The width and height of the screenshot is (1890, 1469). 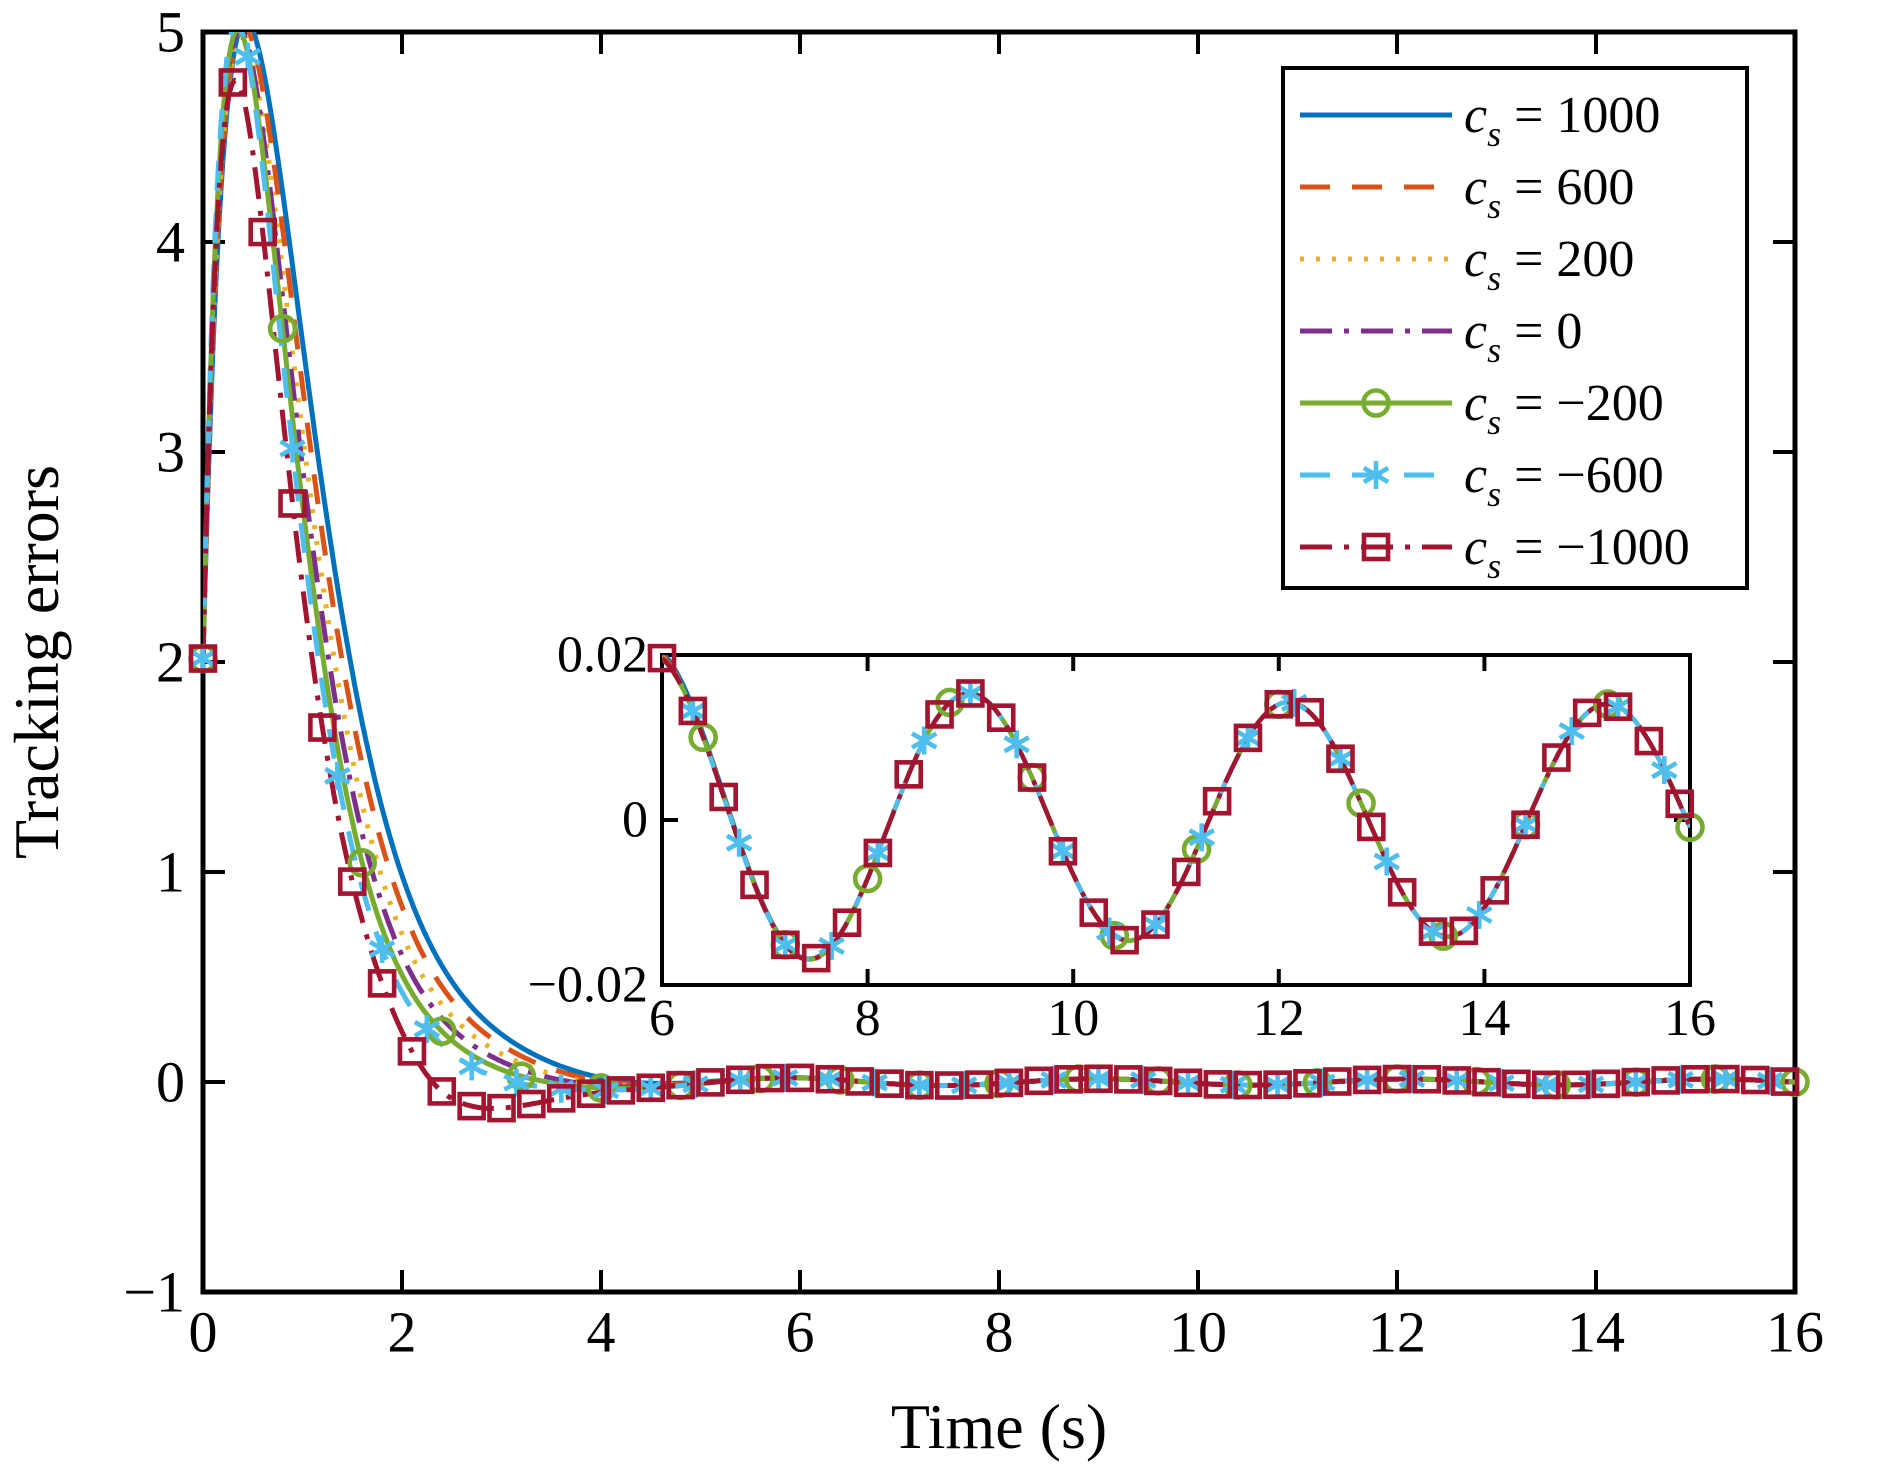 I want to click on x-axis-label: Time (s), so click(x=999, y=1426).